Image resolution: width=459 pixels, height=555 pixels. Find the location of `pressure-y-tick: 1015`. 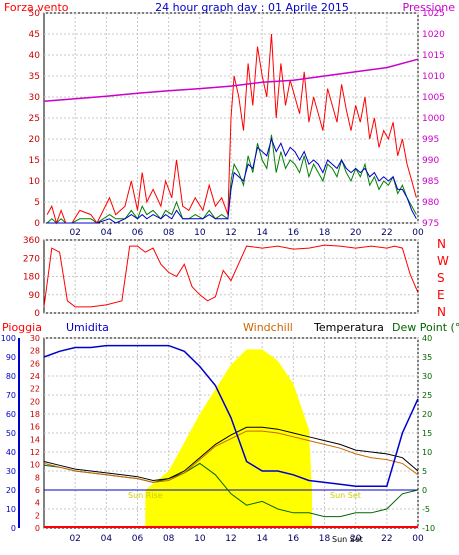

pressure-y-tick: 1015 is located at coordinates (433, 56).